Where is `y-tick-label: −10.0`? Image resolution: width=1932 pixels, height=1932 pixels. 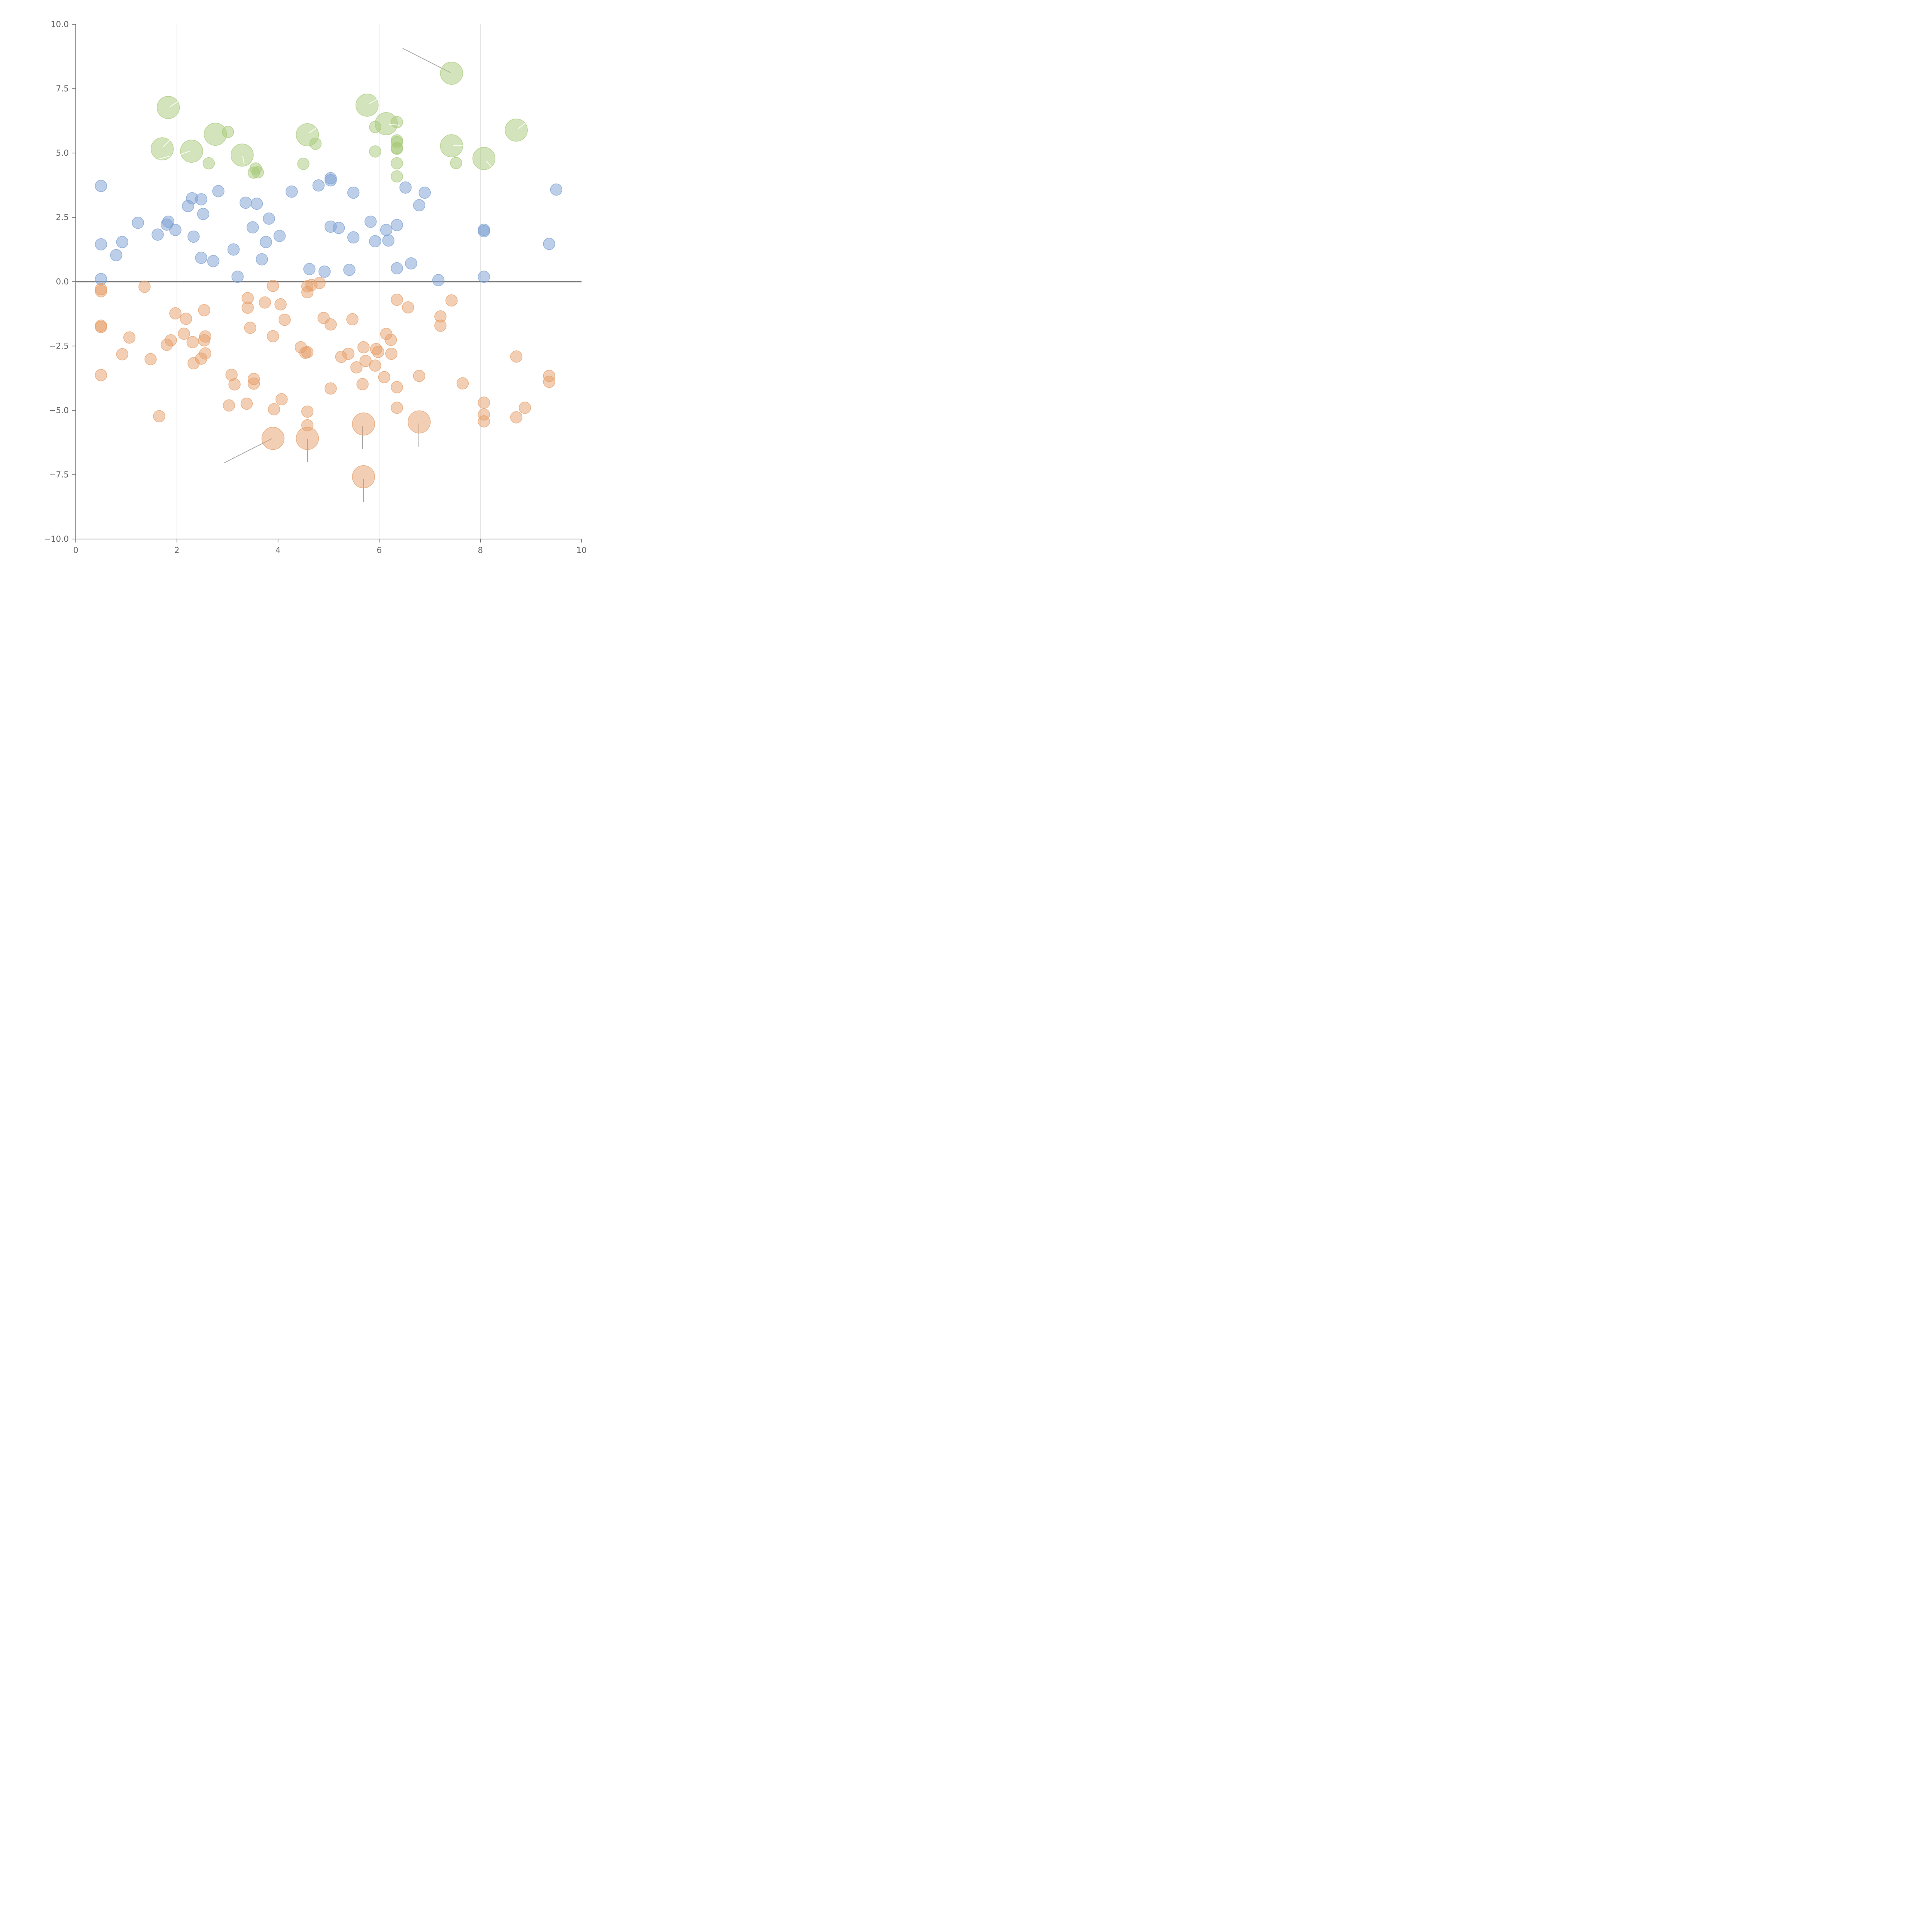 y-tick-label: −10.0 is located at coordinates (57, 539).